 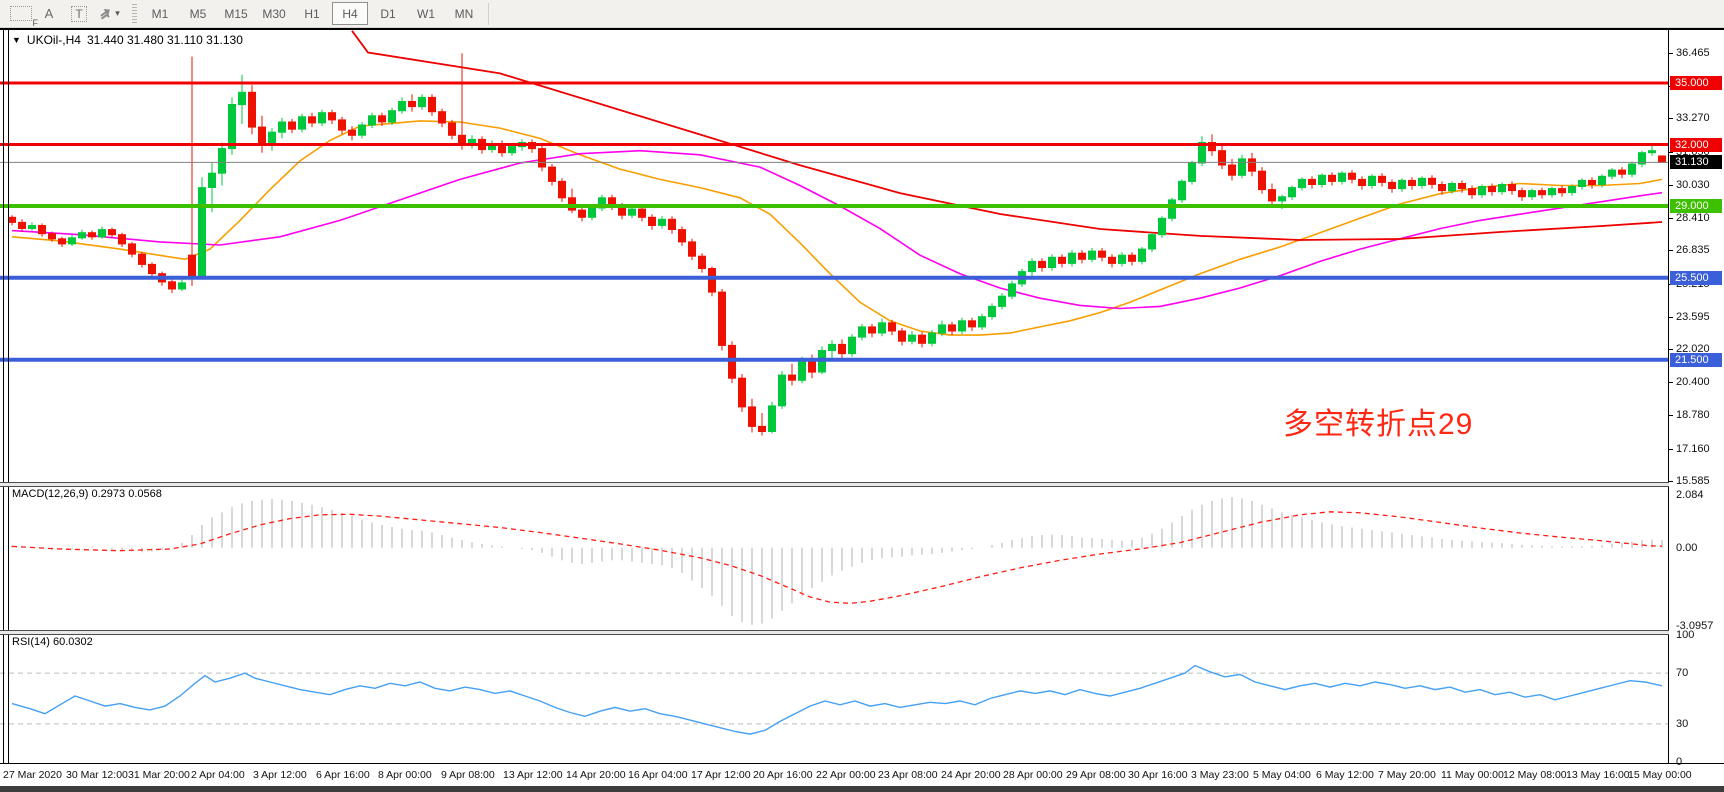 I want to click on text-box-tool-icon: T, so click(x=79, y=14).